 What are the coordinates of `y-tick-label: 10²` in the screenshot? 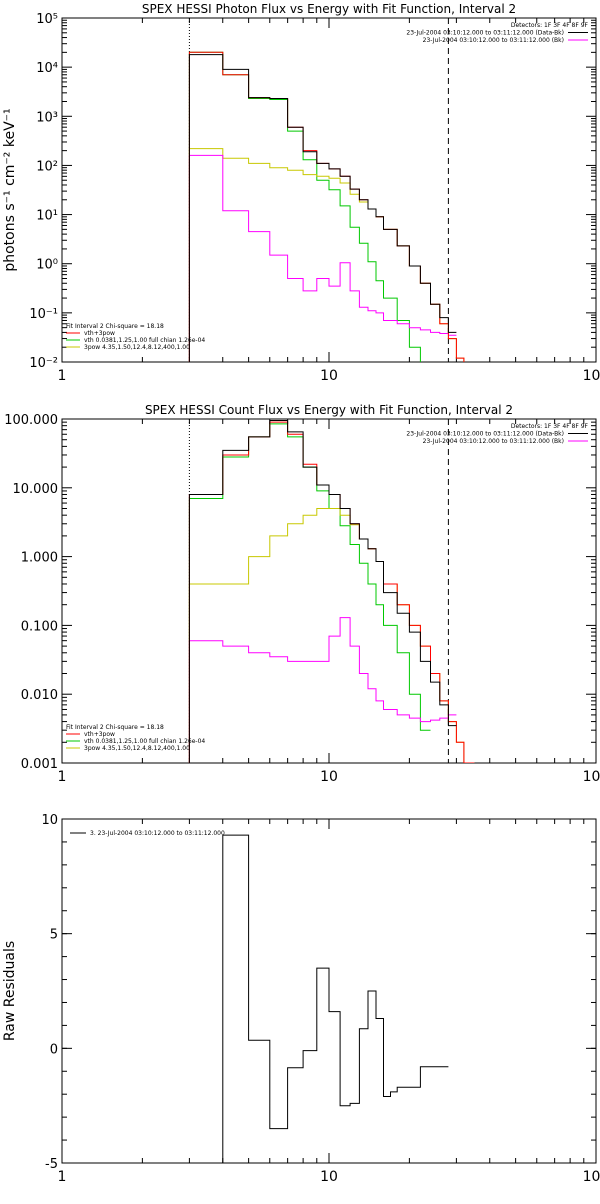 It's located at (47, 166).